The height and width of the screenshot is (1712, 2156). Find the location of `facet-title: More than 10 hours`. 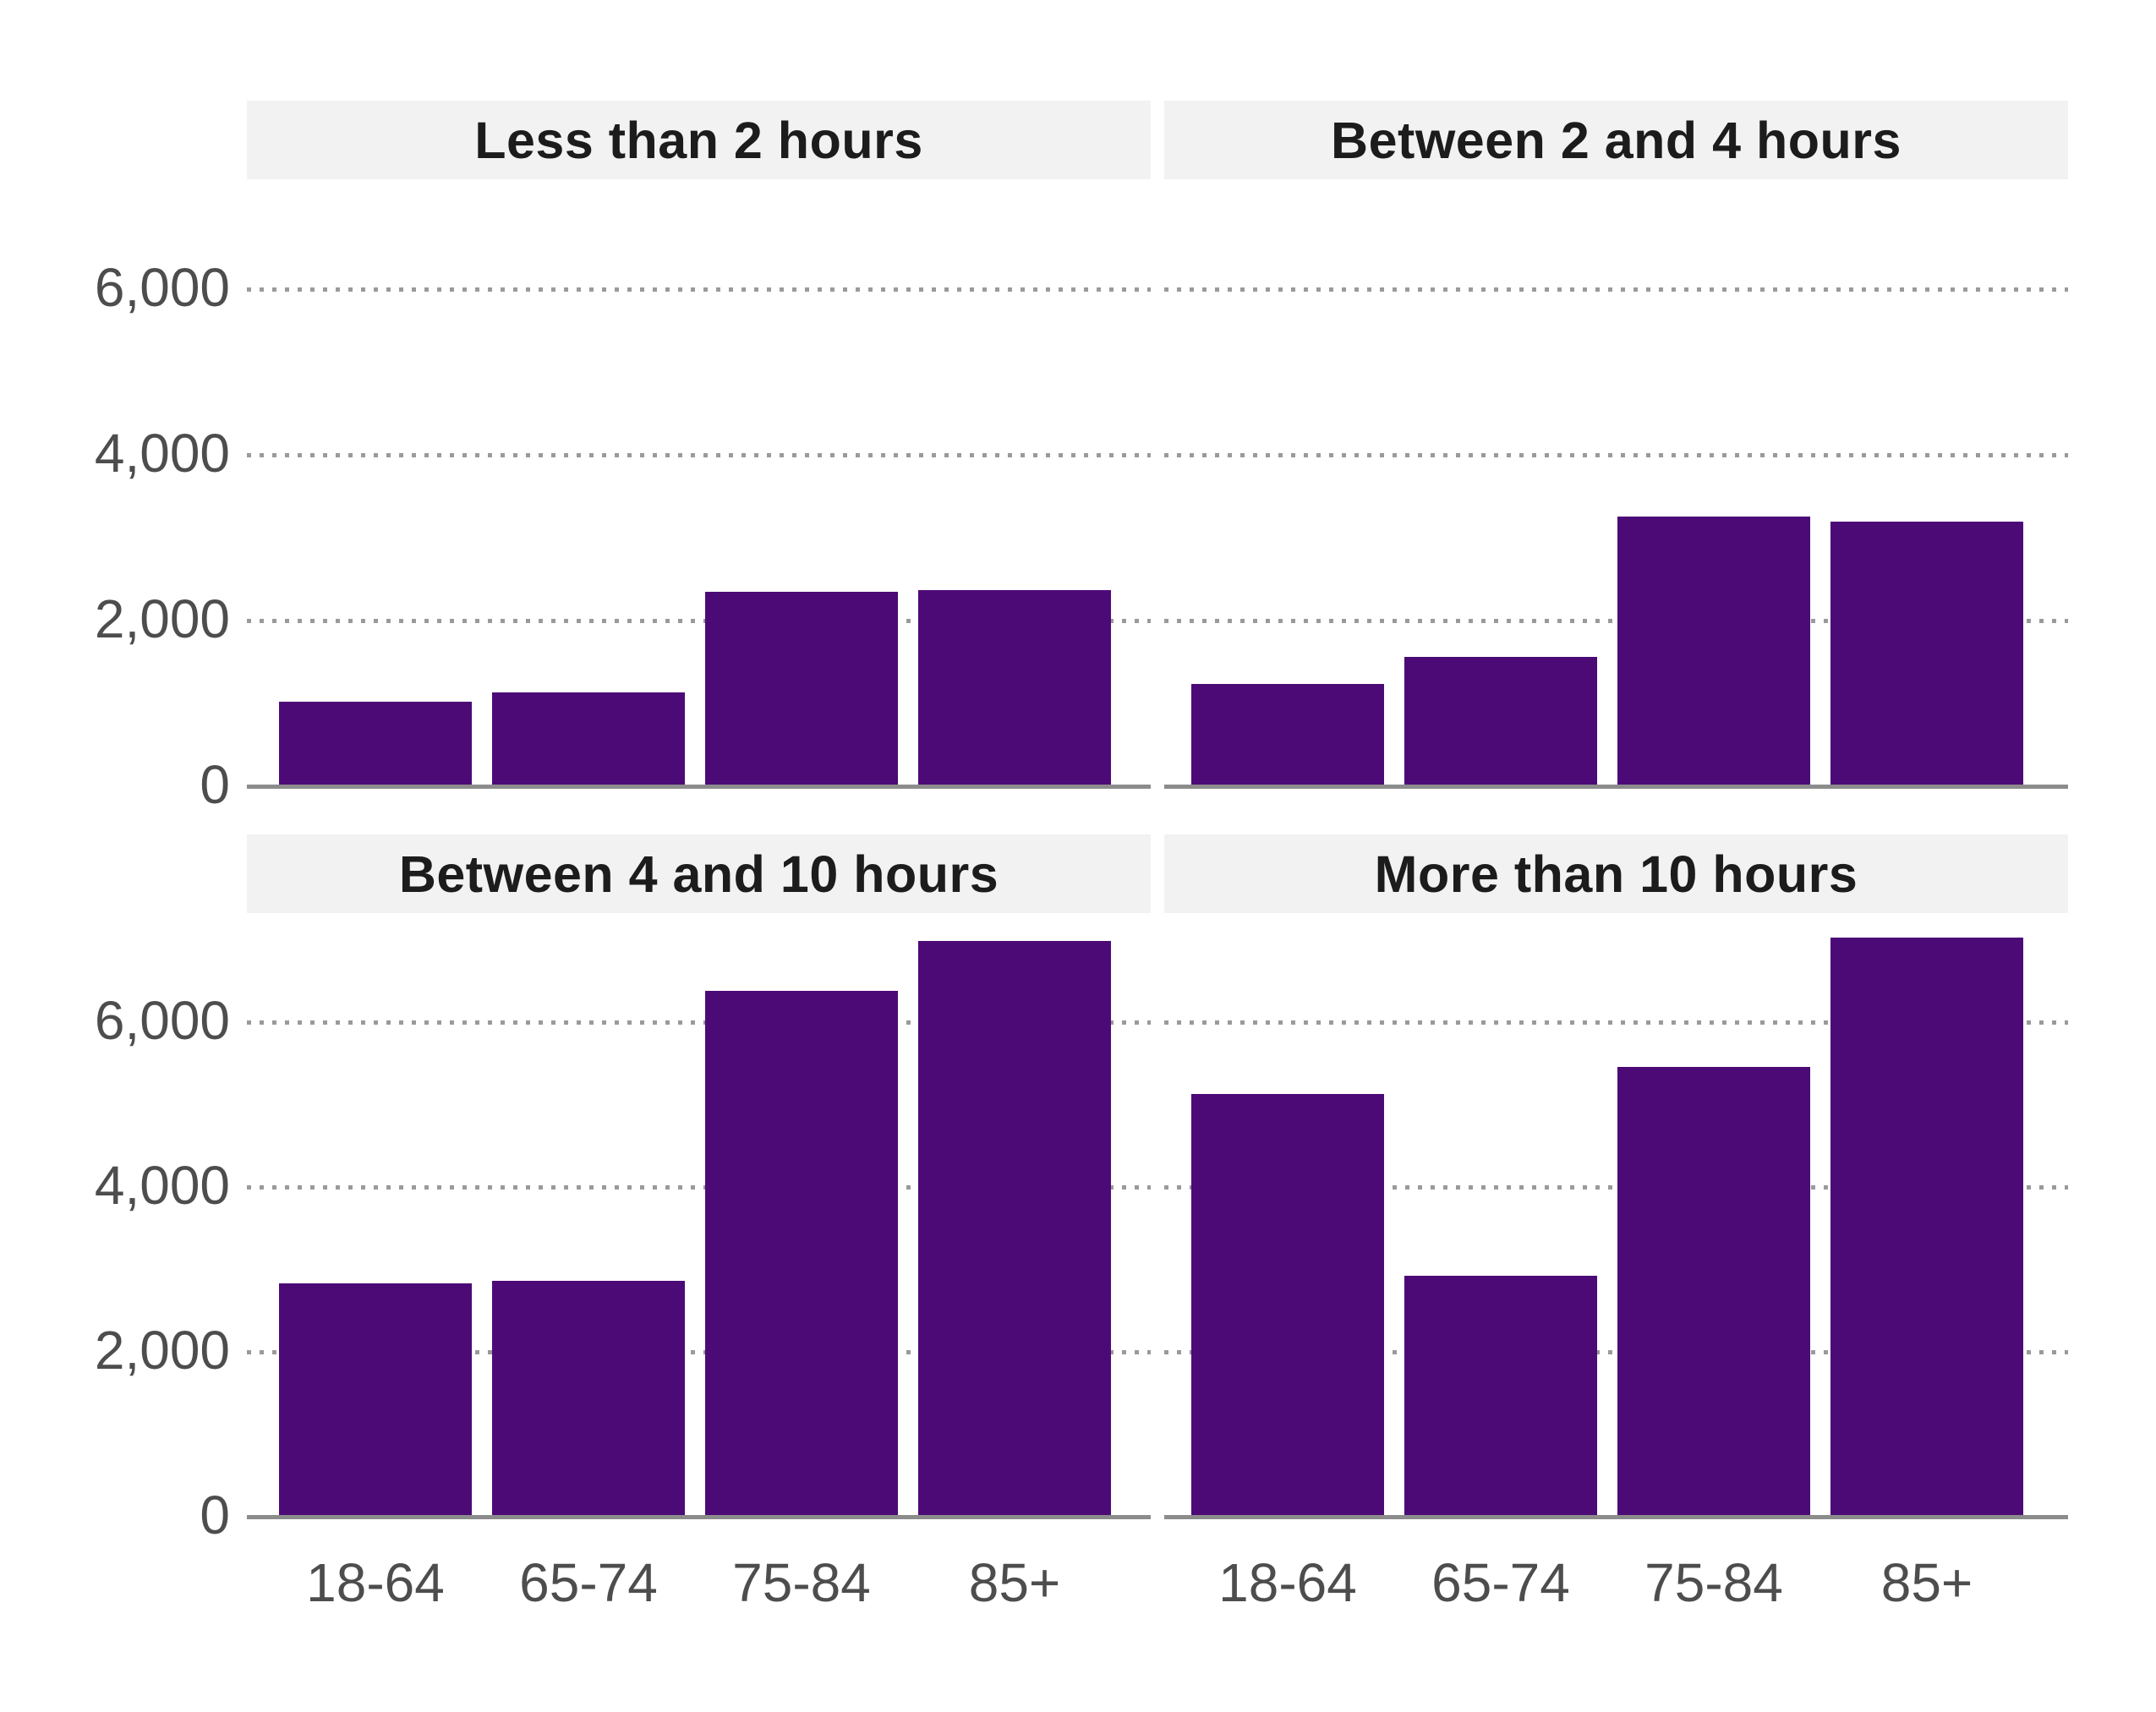

facet-title: More than 10 hours is located at coordinates (1616, 874).